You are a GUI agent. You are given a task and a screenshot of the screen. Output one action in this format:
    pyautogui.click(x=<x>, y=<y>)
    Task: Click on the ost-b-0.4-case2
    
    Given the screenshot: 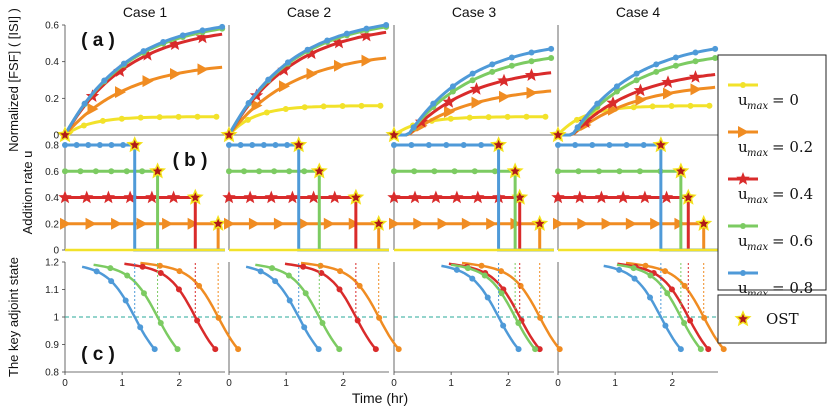 What is the action you would take?
    pyautogui.click(x=356, y=196)
    